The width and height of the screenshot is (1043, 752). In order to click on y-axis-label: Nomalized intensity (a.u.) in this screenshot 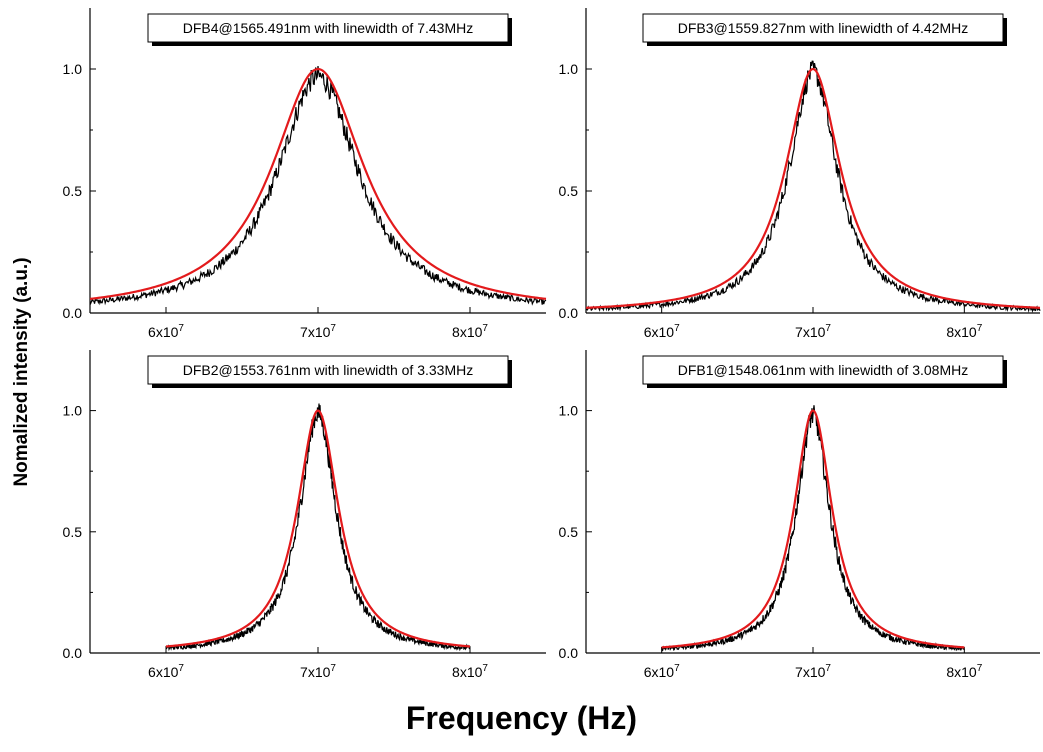, I will do `click(21, 372)`.